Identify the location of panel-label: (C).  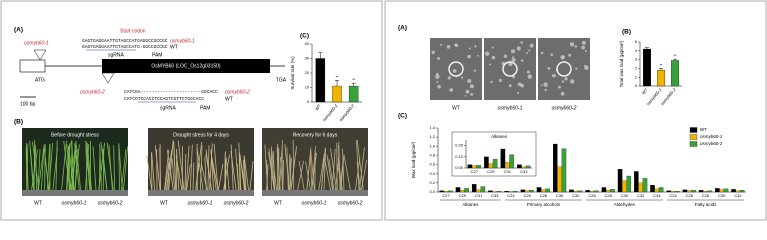
(402, 116).